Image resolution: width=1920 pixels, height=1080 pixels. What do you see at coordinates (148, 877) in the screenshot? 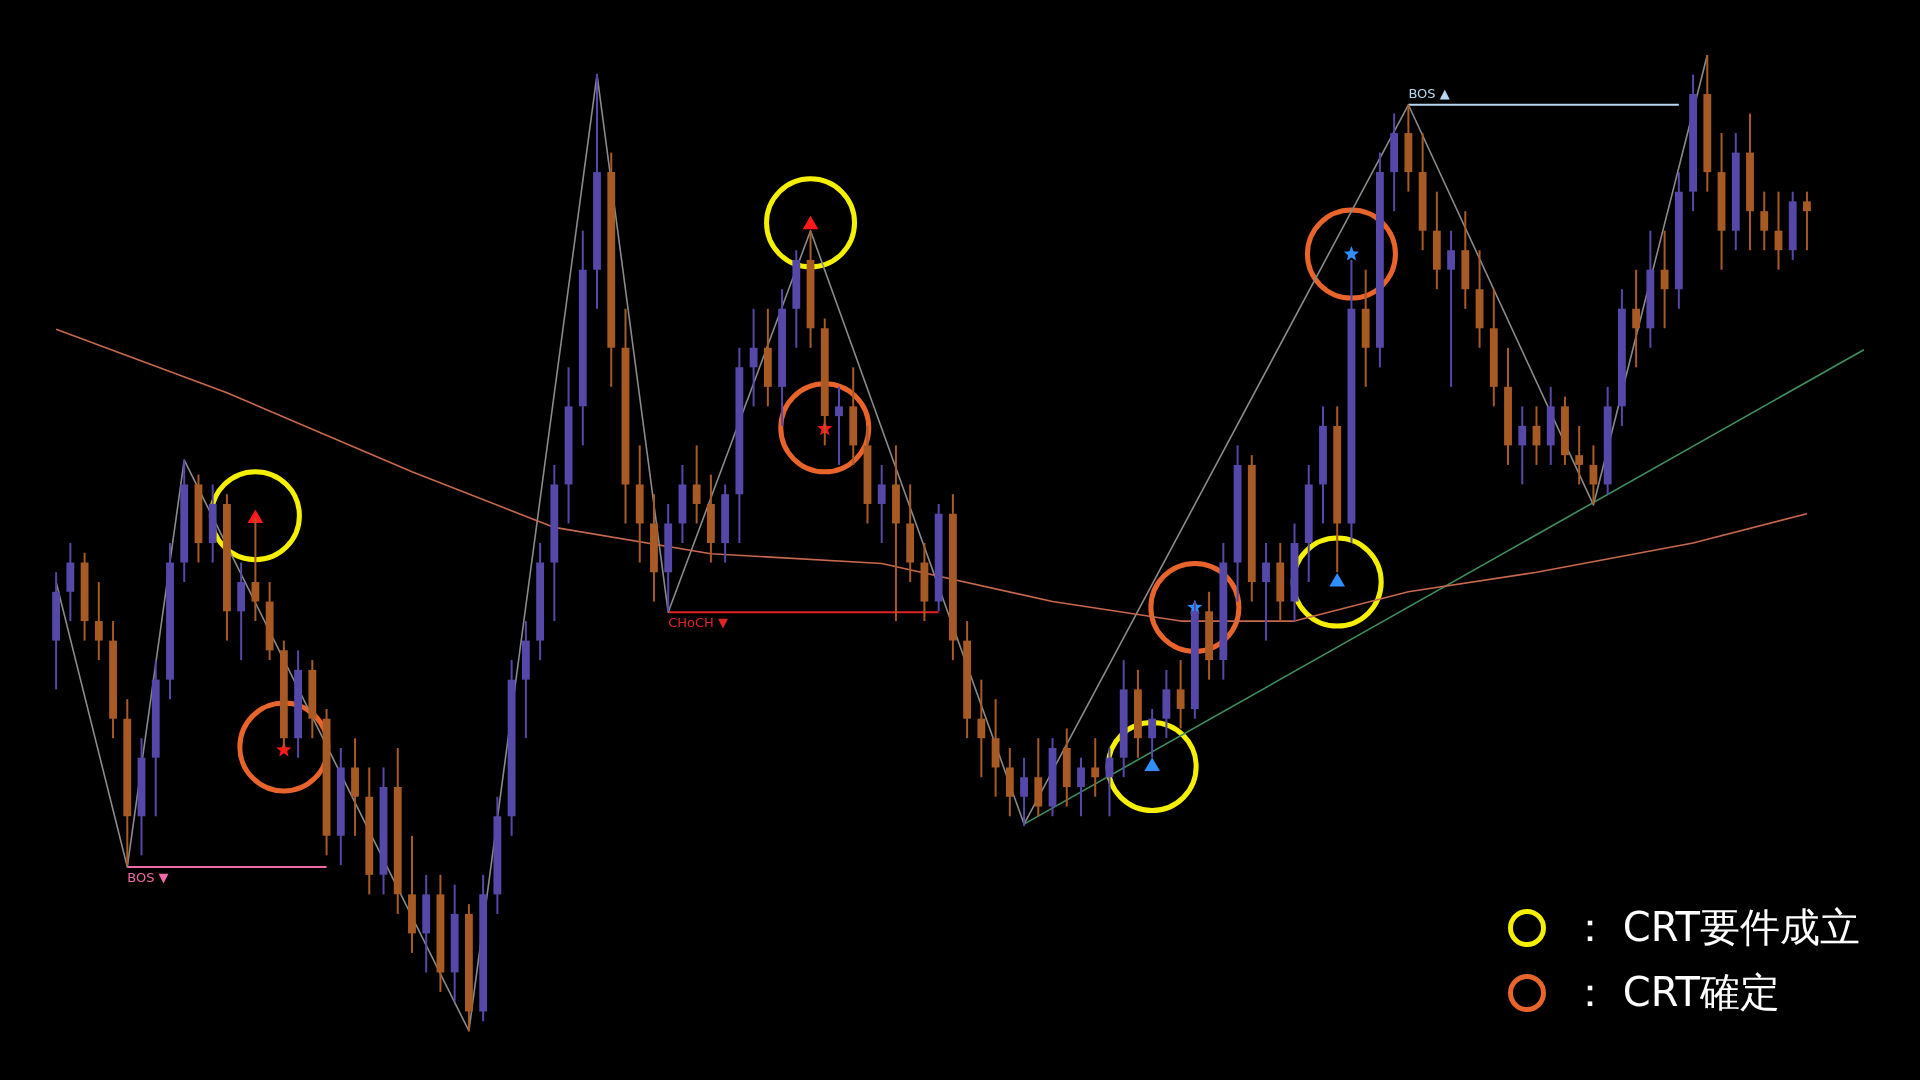
I see `series-label: BOS ▼` at bounding box center [148, 877].